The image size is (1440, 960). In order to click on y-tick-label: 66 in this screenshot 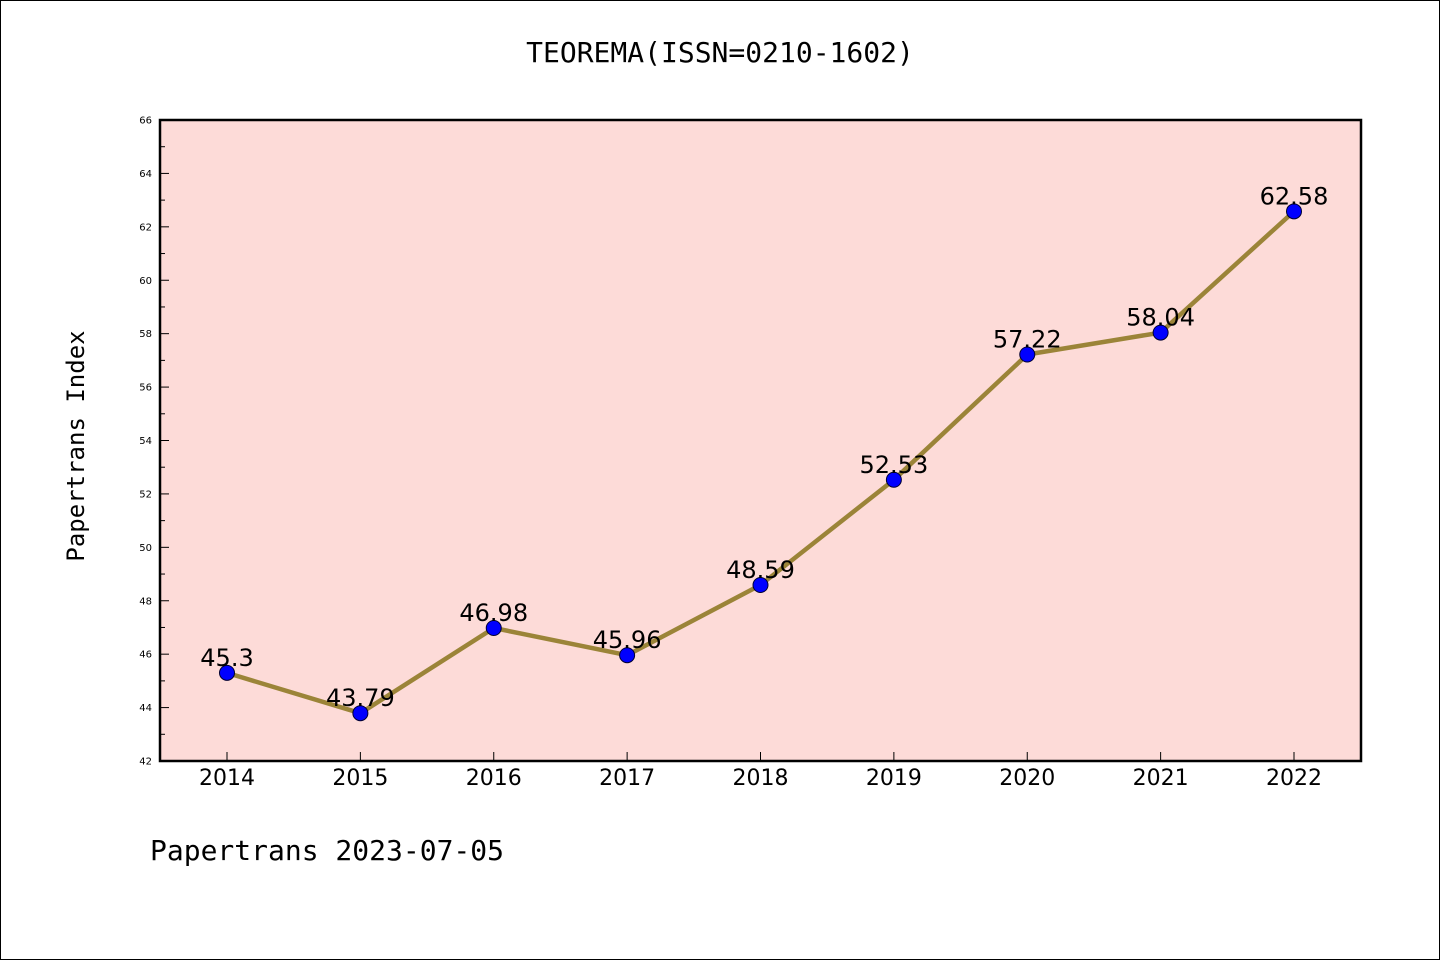, I will do `click(145, 121)`.